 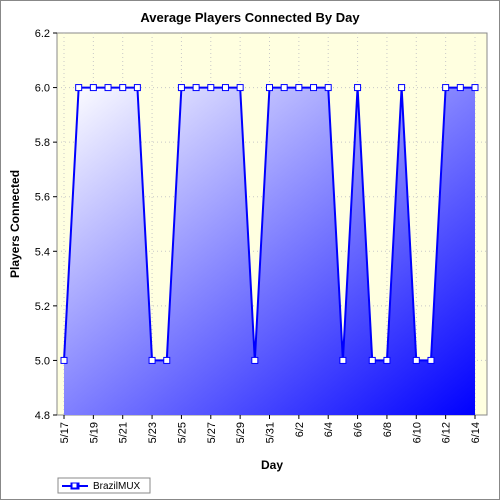 What do you see at coordinates (359, 429) in the screenshot?
I see `x-tick-label: 6/6` at bounding box center [359, 429].